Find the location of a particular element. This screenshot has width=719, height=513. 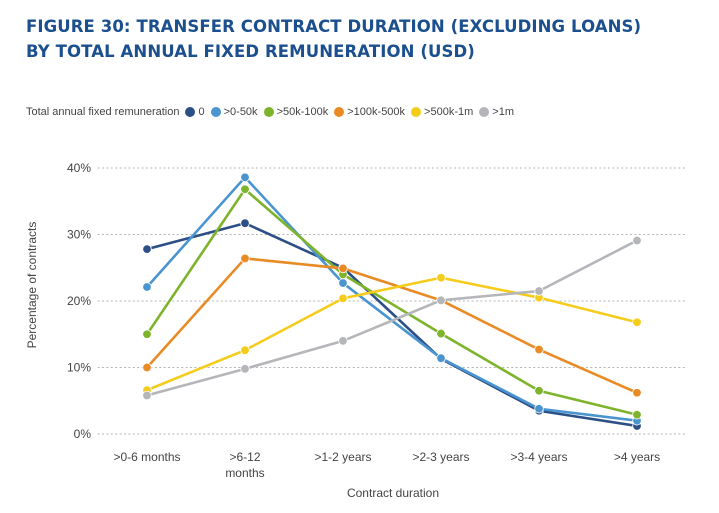

y-tick-label: 20% is located at coordinates (79, 301).